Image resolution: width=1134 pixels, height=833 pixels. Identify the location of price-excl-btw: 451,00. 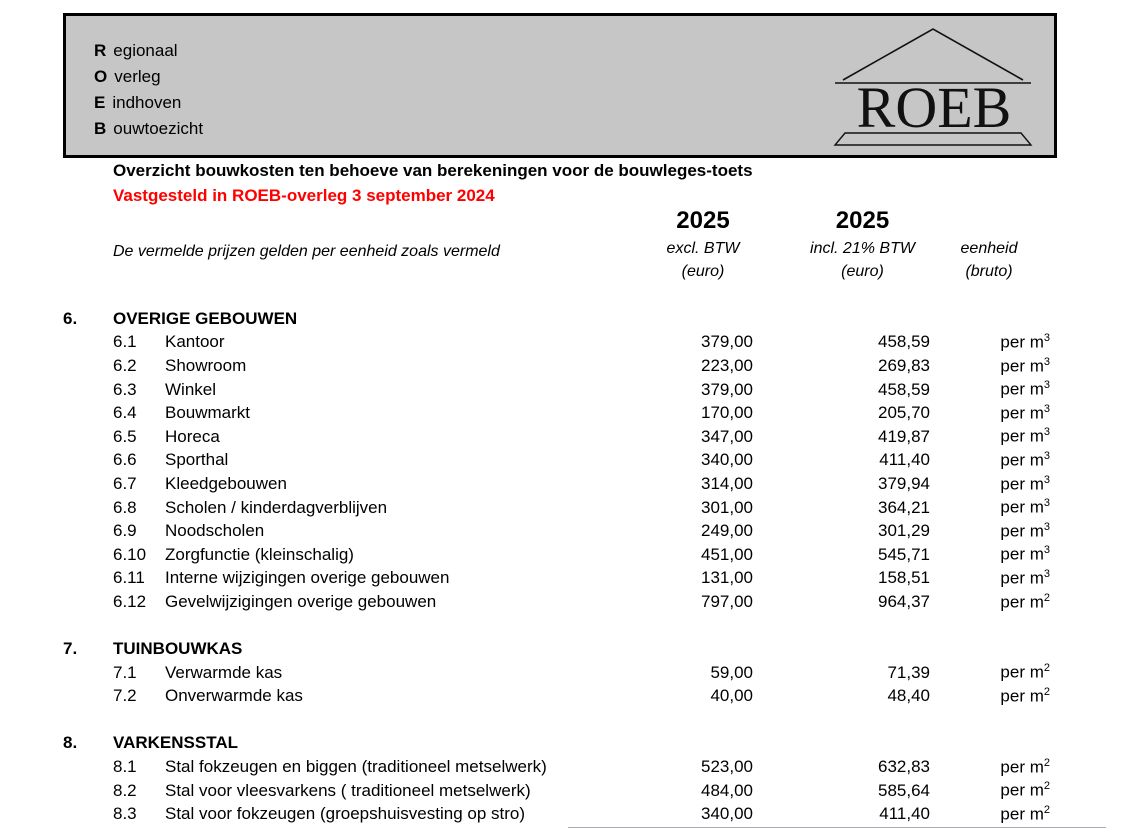
(727, 554).